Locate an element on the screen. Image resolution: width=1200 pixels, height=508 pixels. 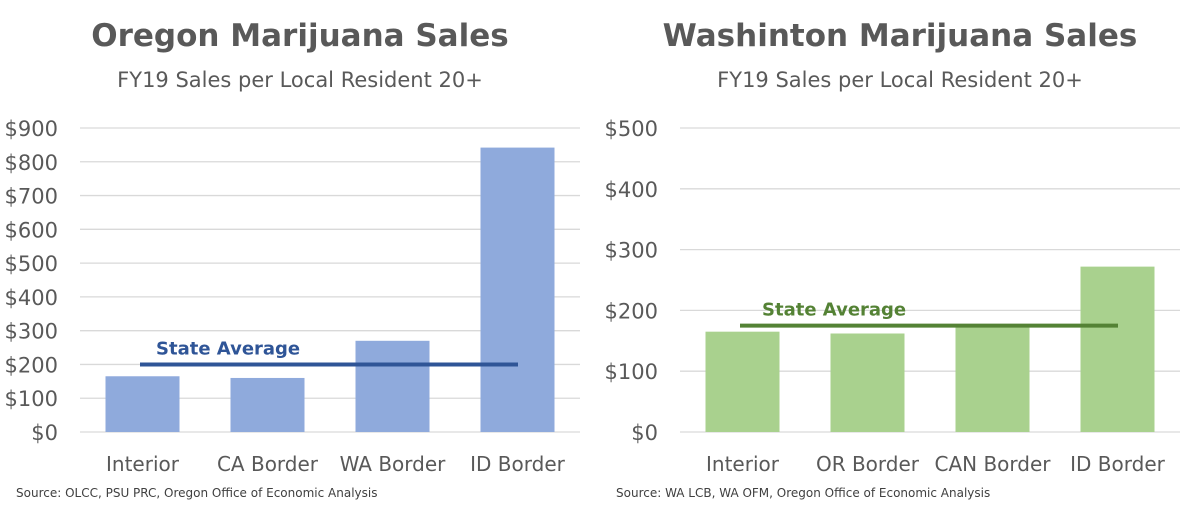
bar-wa-border is located at coordinates (392, 386).